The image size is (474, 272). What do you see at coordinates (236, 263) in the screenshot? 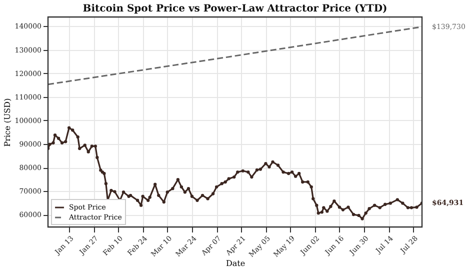
I see `x-axis-title: Date` at bounding box center [236, 263].